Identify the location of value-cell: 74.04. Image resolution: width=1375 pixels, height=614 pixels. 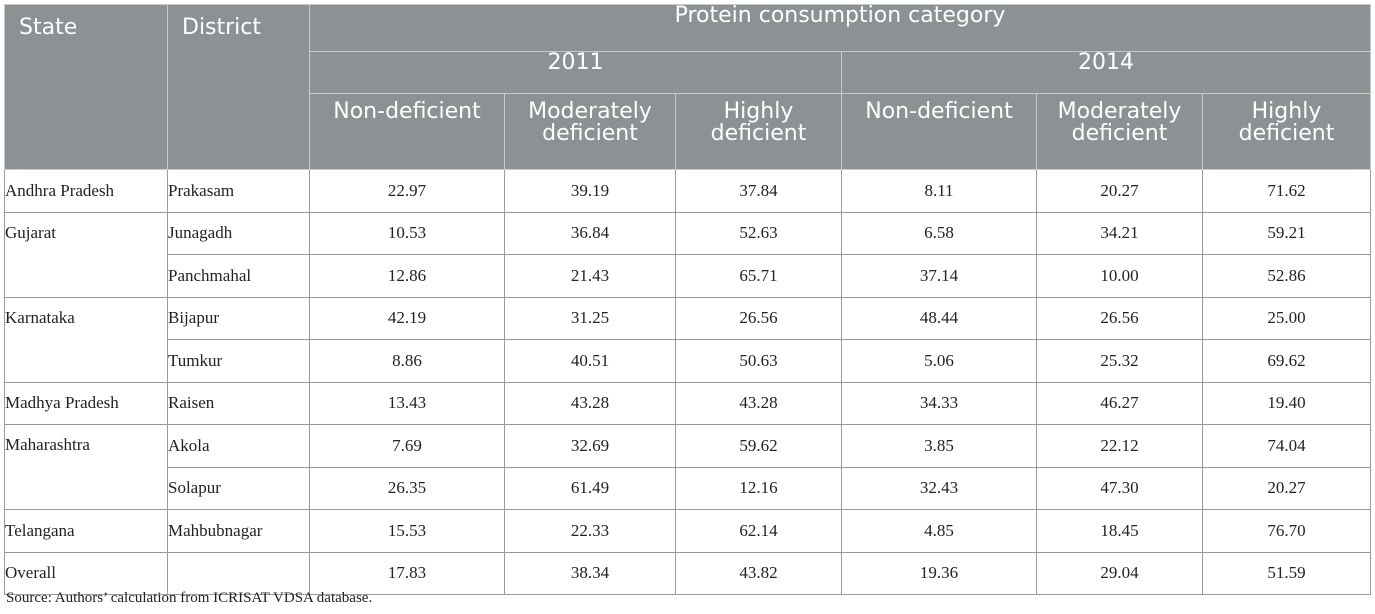
(1286, 446).